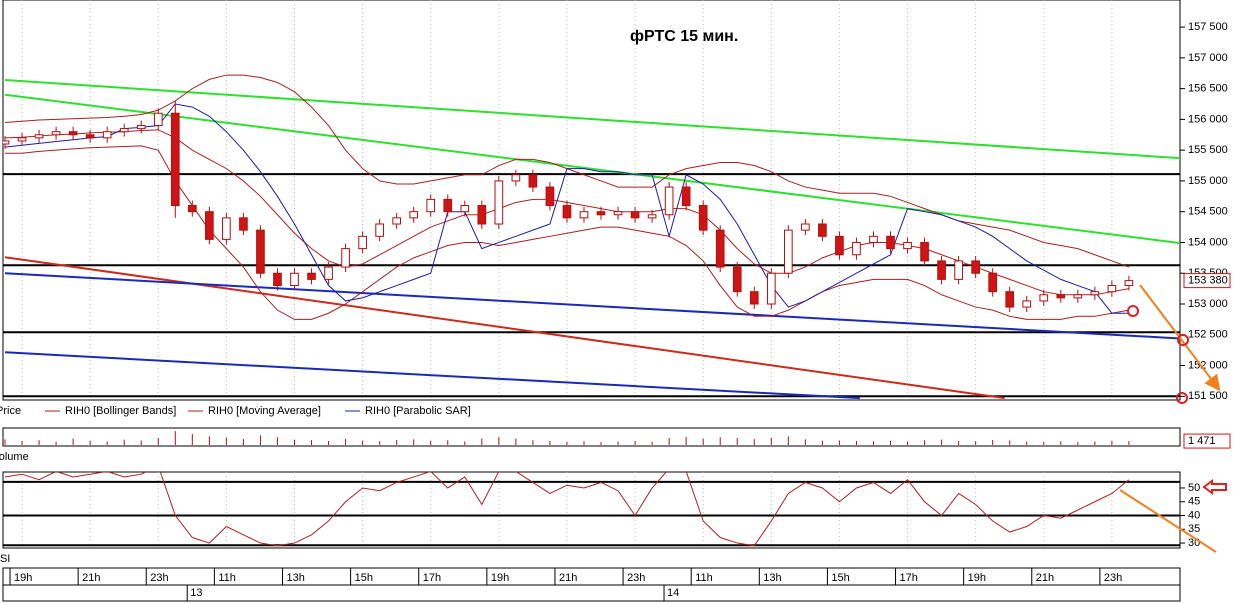  What do you see at coordinates (1207, 441) in the screenshot?
I see `last-volume-label-box` at bounding box center [1207, 441].